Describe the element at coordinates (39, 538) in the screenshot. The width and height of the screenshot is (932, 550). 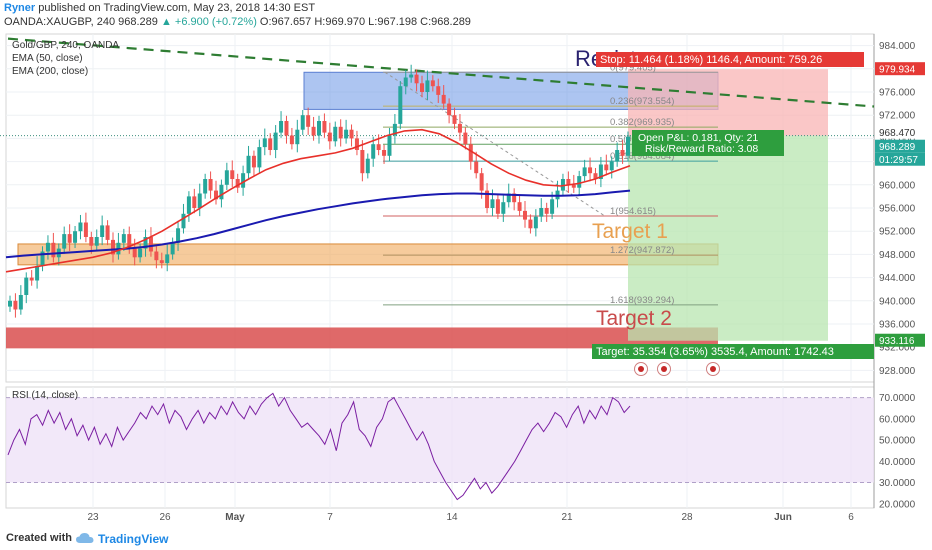
I see `created-with-label: Created with` at that location.